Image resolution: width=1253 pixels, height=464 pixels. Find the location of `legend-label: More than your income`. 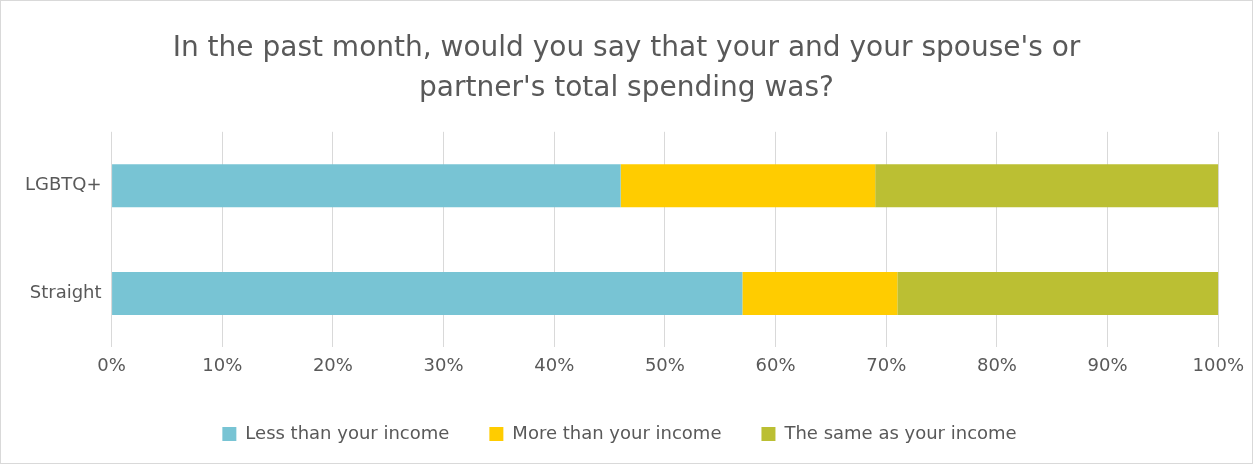

legend-label: More than your income is located at coordinates (617, 432).